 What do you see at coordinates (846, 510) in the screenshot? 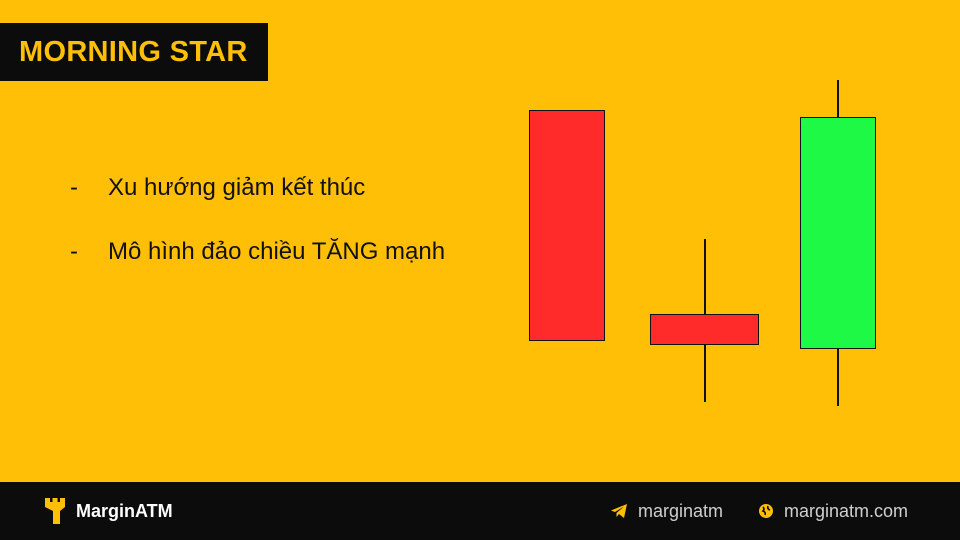
I see `website-url: marginatm.com` at bounding box center [846, 510].